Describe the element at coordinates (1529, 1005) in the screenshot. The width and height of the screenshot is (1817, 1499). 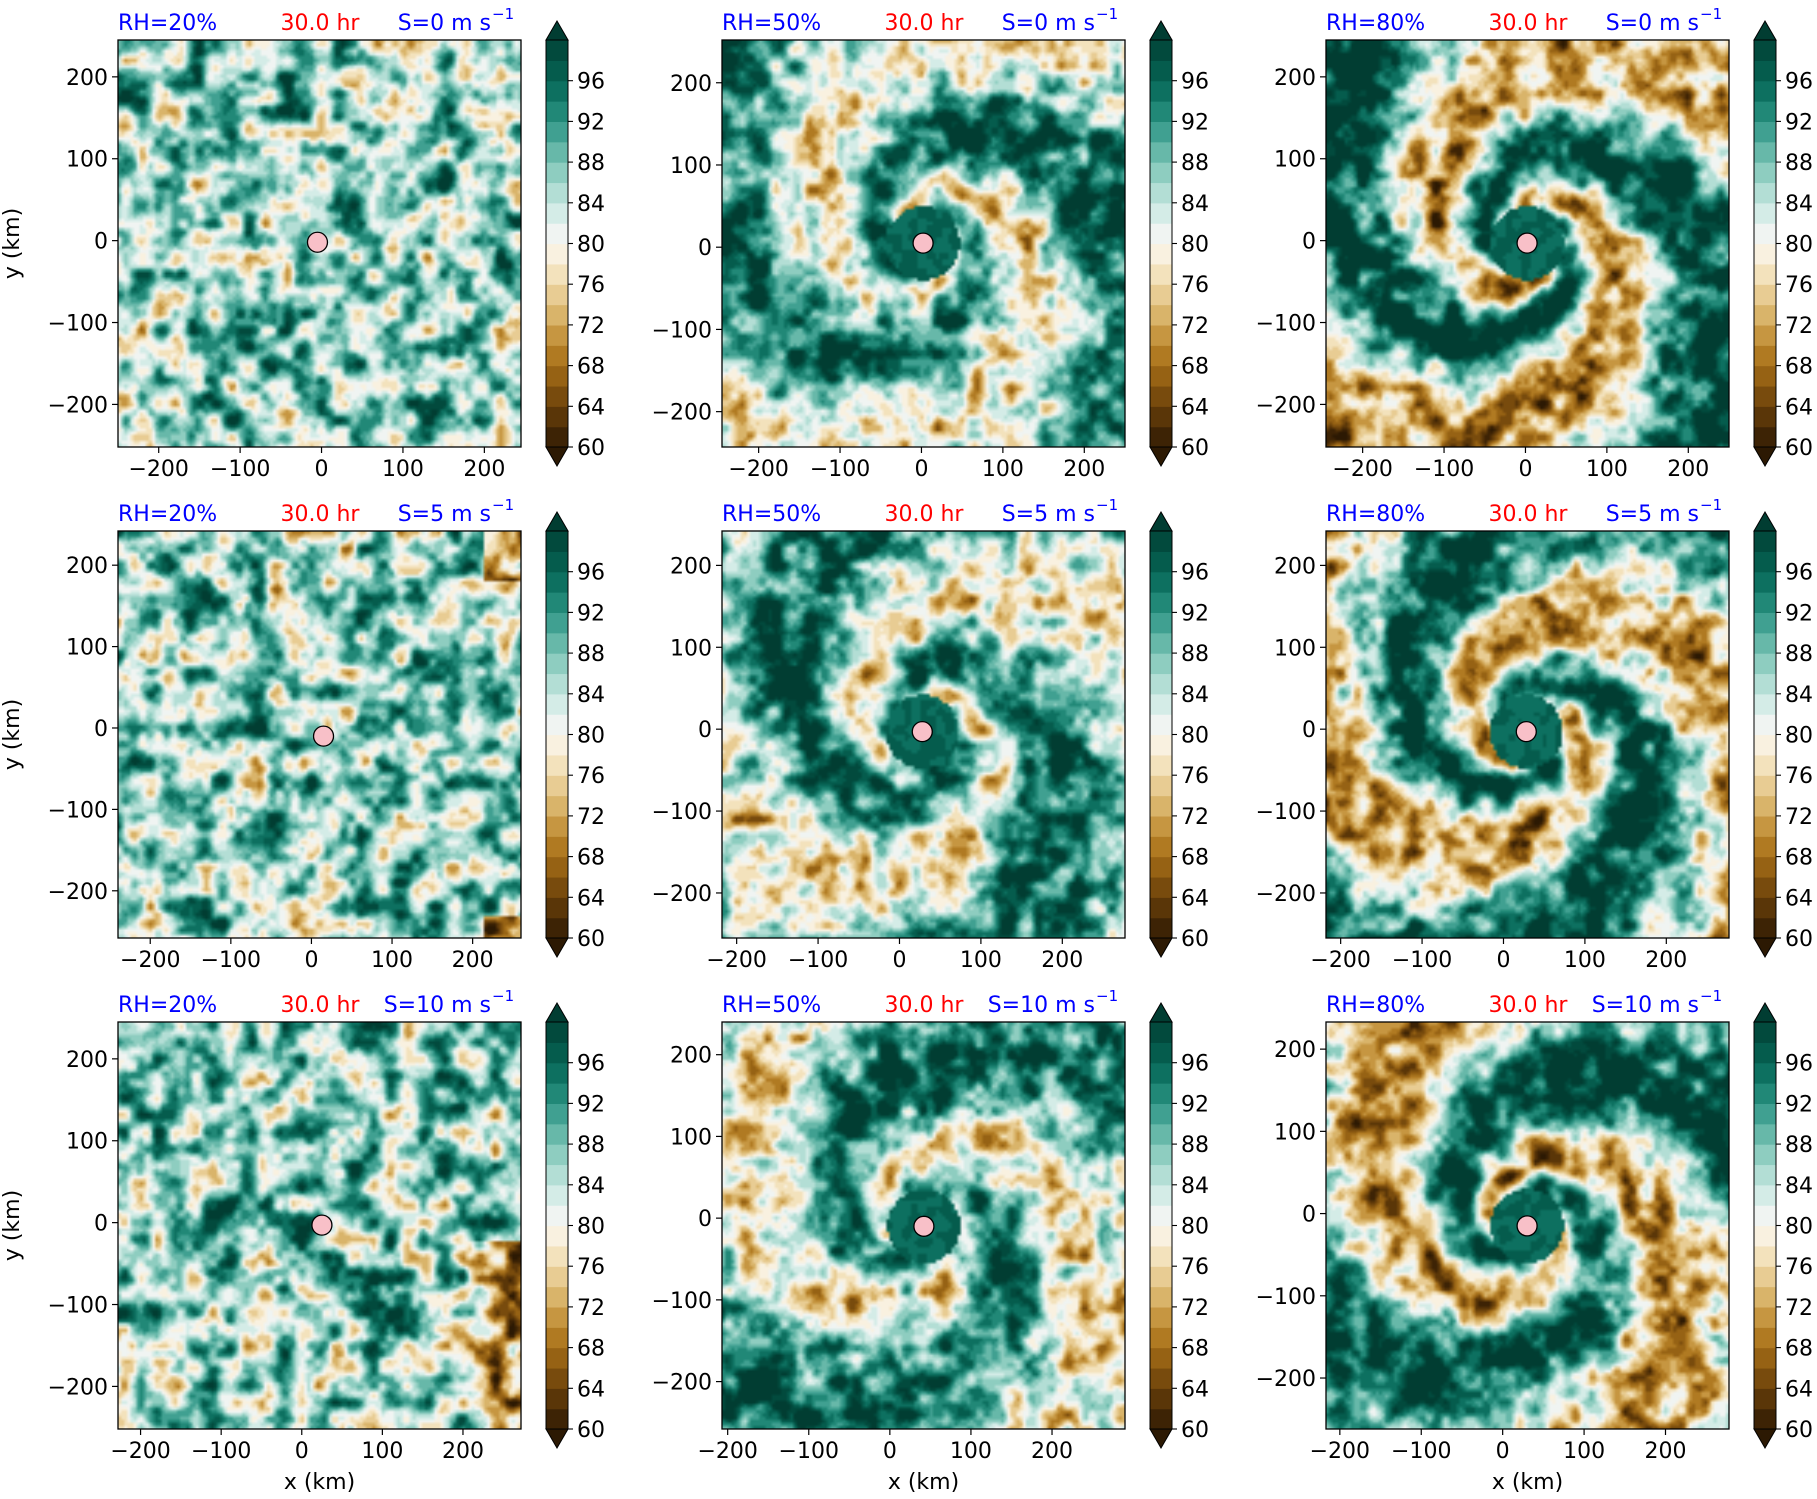
I see `time-label: 30.0 hr` at that location.